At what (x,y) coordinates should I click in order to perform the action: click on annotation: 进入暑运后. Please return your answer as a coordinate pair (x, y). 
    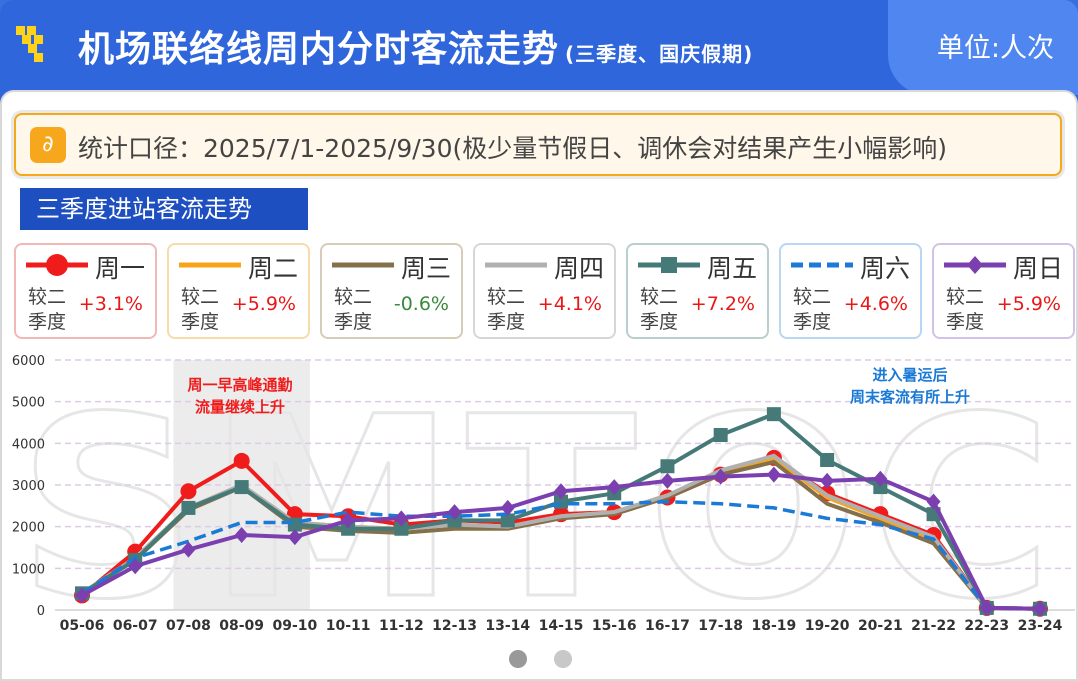
    Looking at the image, I should click on (909, 375).